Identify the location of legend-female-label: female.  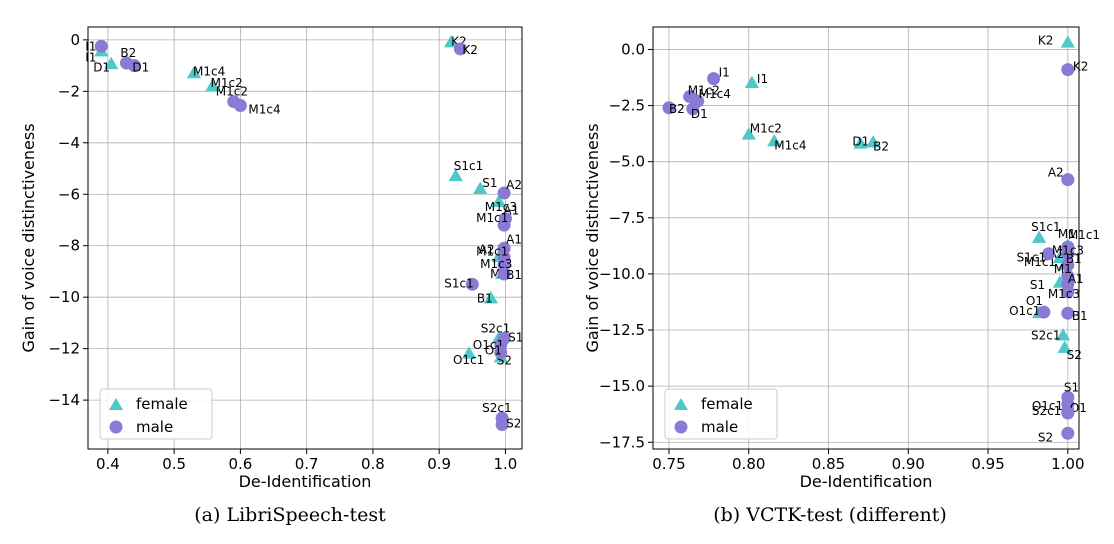
(162, 404).